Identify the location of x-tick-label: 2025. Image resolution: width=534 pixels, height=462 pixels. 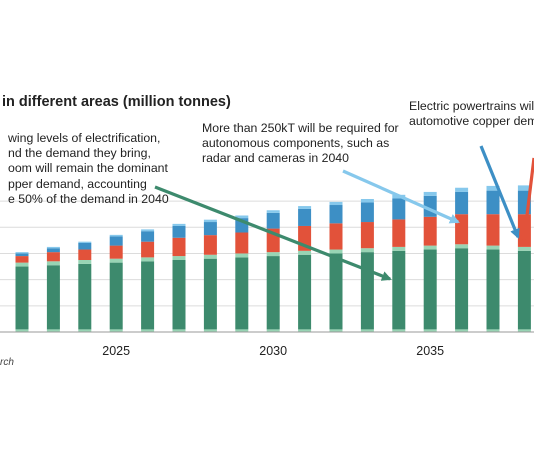
(116, 351).